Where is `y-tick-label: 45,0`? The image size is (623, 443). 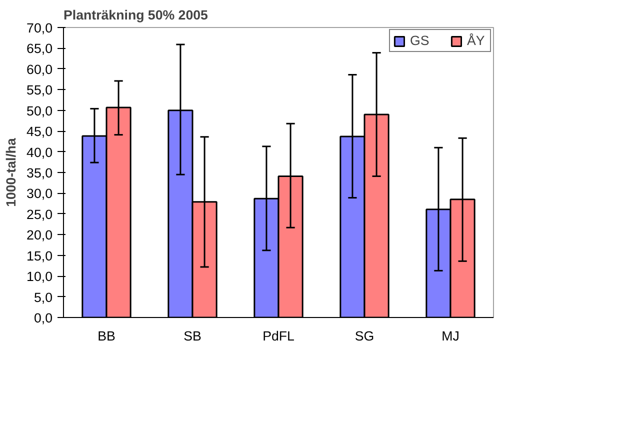 y-tick-label: 45,0 is located at coordinates (39, 132).